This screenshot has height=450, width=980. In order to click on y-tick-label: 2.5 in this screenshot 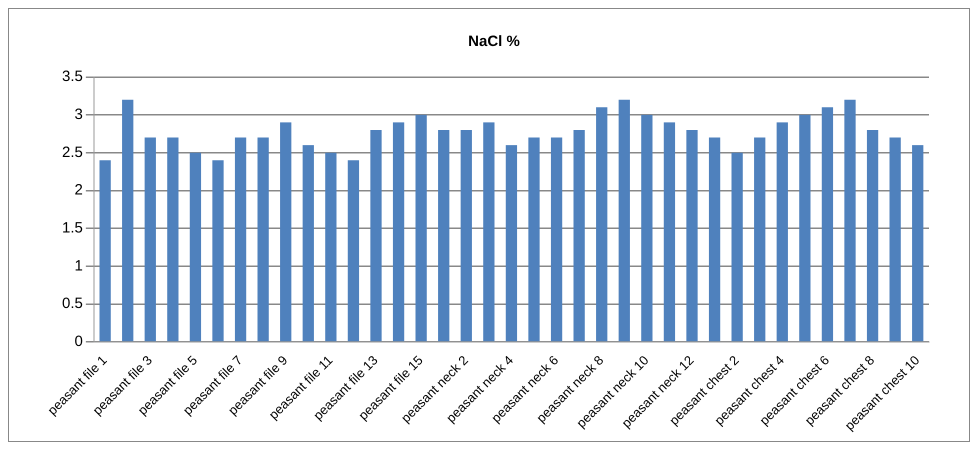, I will do `click(72, 152)`.